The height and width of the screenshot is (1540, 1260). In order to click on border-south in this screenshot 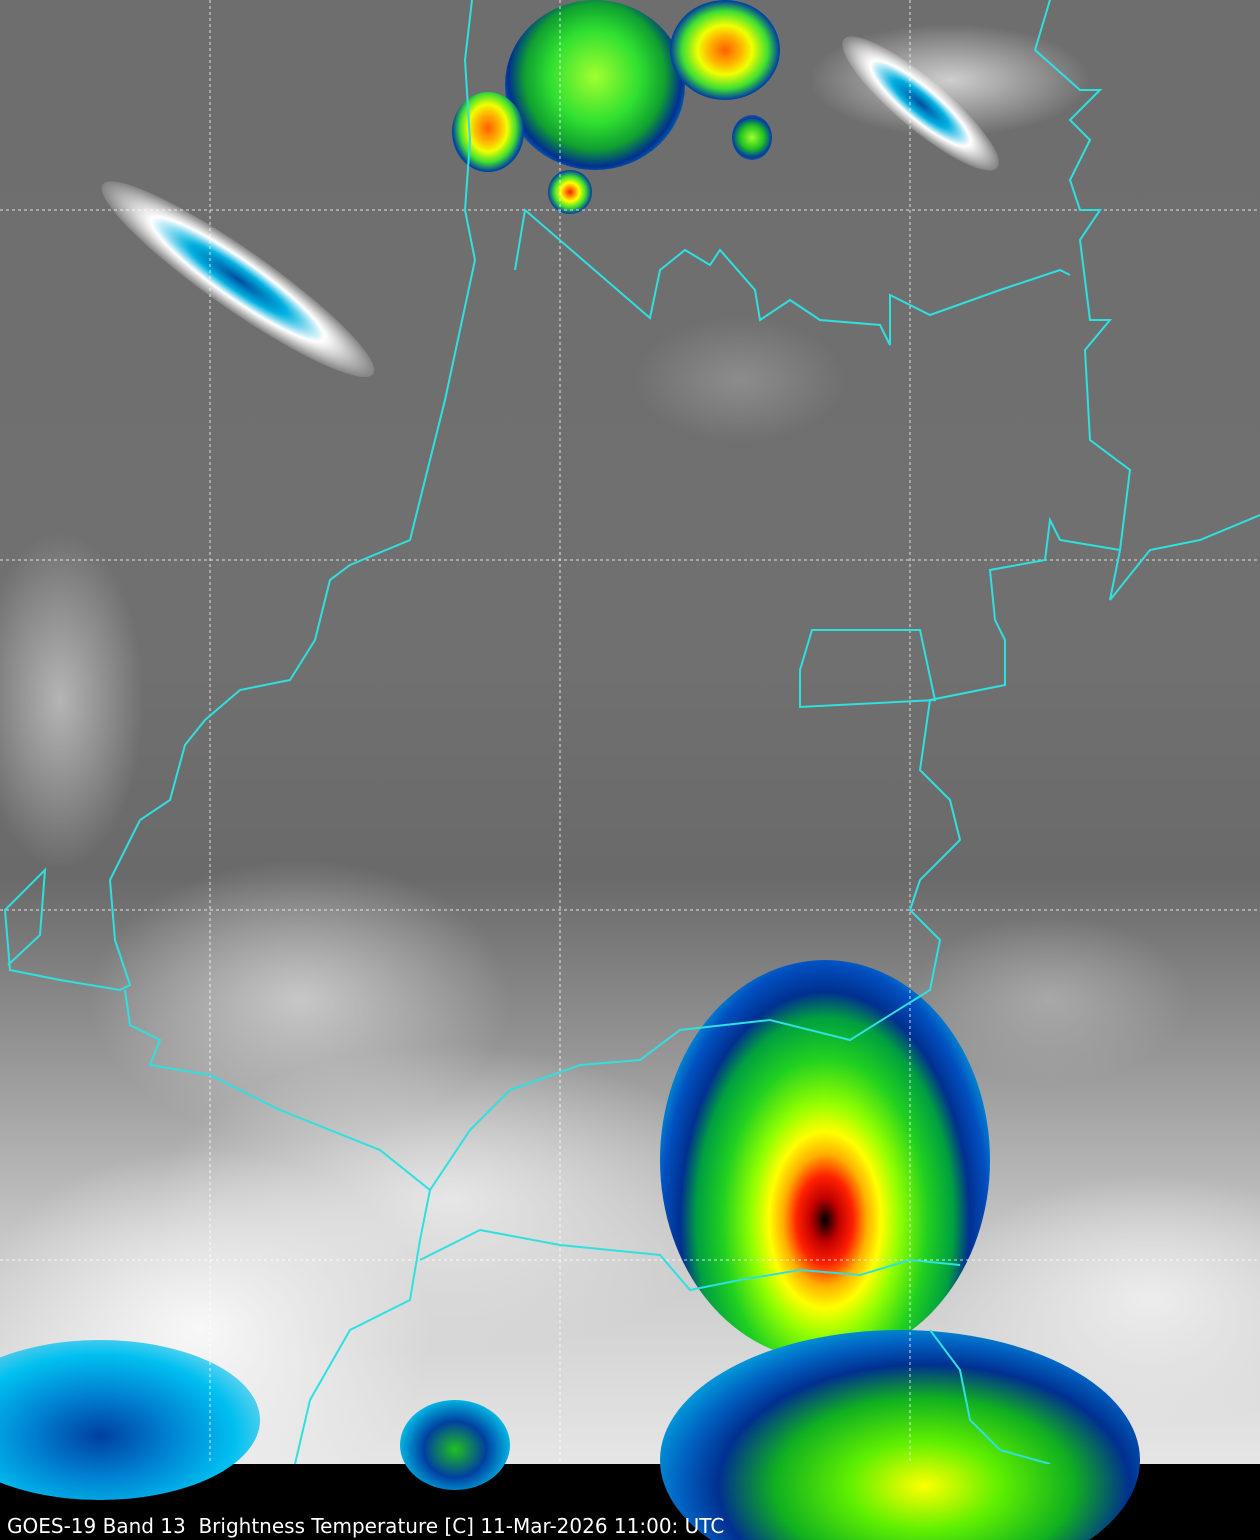, I will do `click(362, 1326)`.